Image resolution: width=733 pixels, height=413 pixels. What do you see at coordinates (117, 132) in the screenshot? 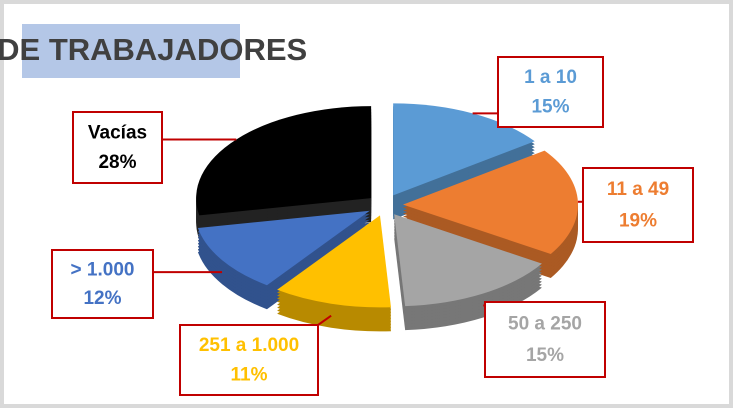
I see `category-label: Vacías` at bounding box center [117, 132].